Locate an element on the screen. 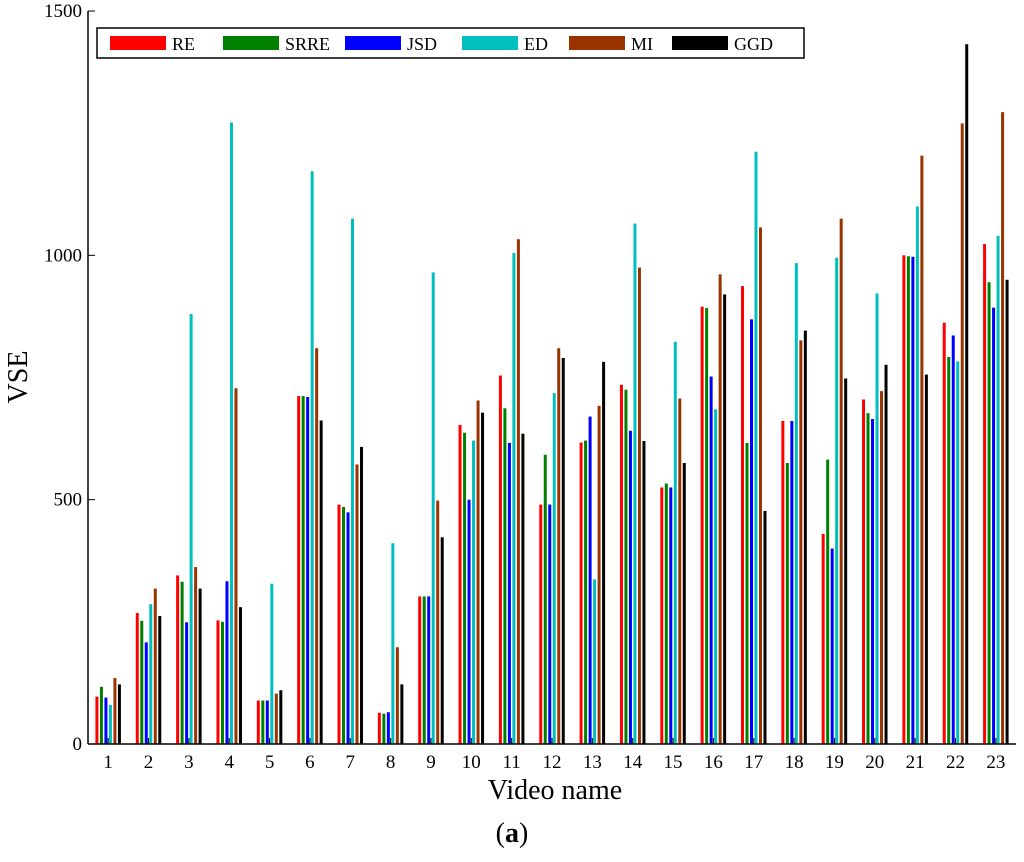 Image resolution: width=1024 pixels, height=862 pixels. legend-swatch-re is located at coordinates (138, 43).